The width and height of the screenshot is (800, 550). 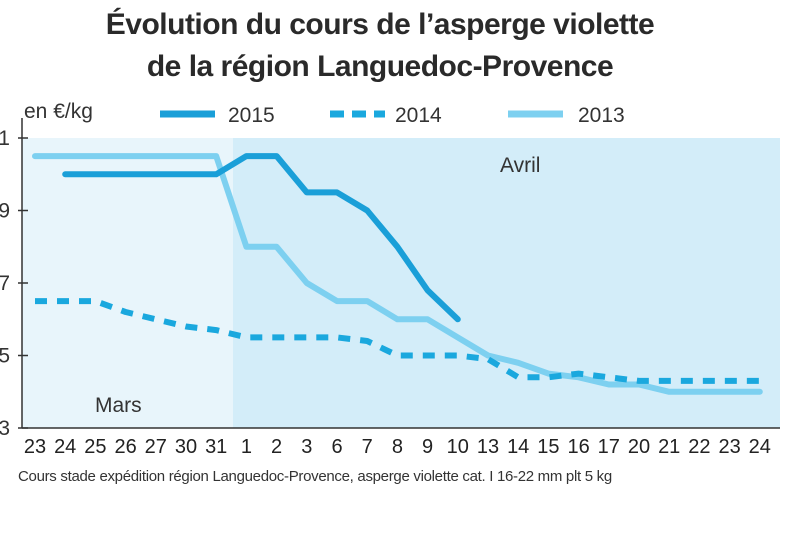 What do you see at coordinates (58, 111) in the screenshot?
I see `y-axis-label: en €/kg` at bounding box center [58, 111].